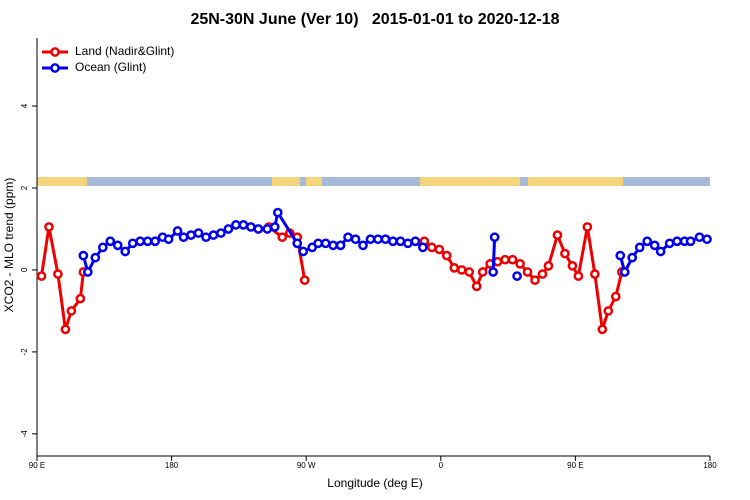  Describe the element at coordinates (24, 434) in the screenshot. I see `y-tick-label: -4` at that location.